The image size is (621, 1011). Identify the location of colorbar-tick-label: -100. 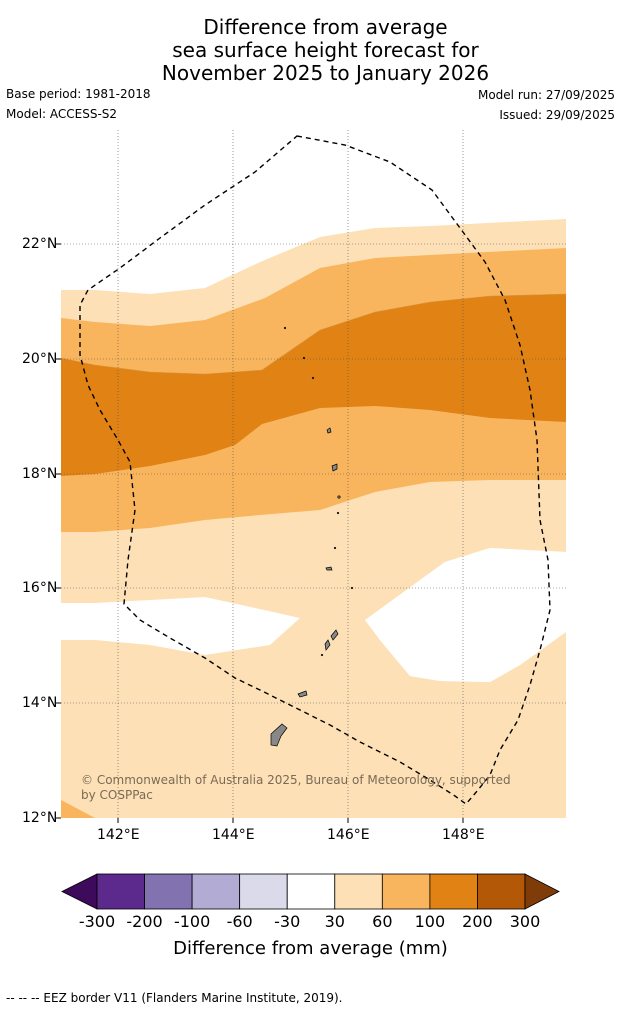
(192, 921).